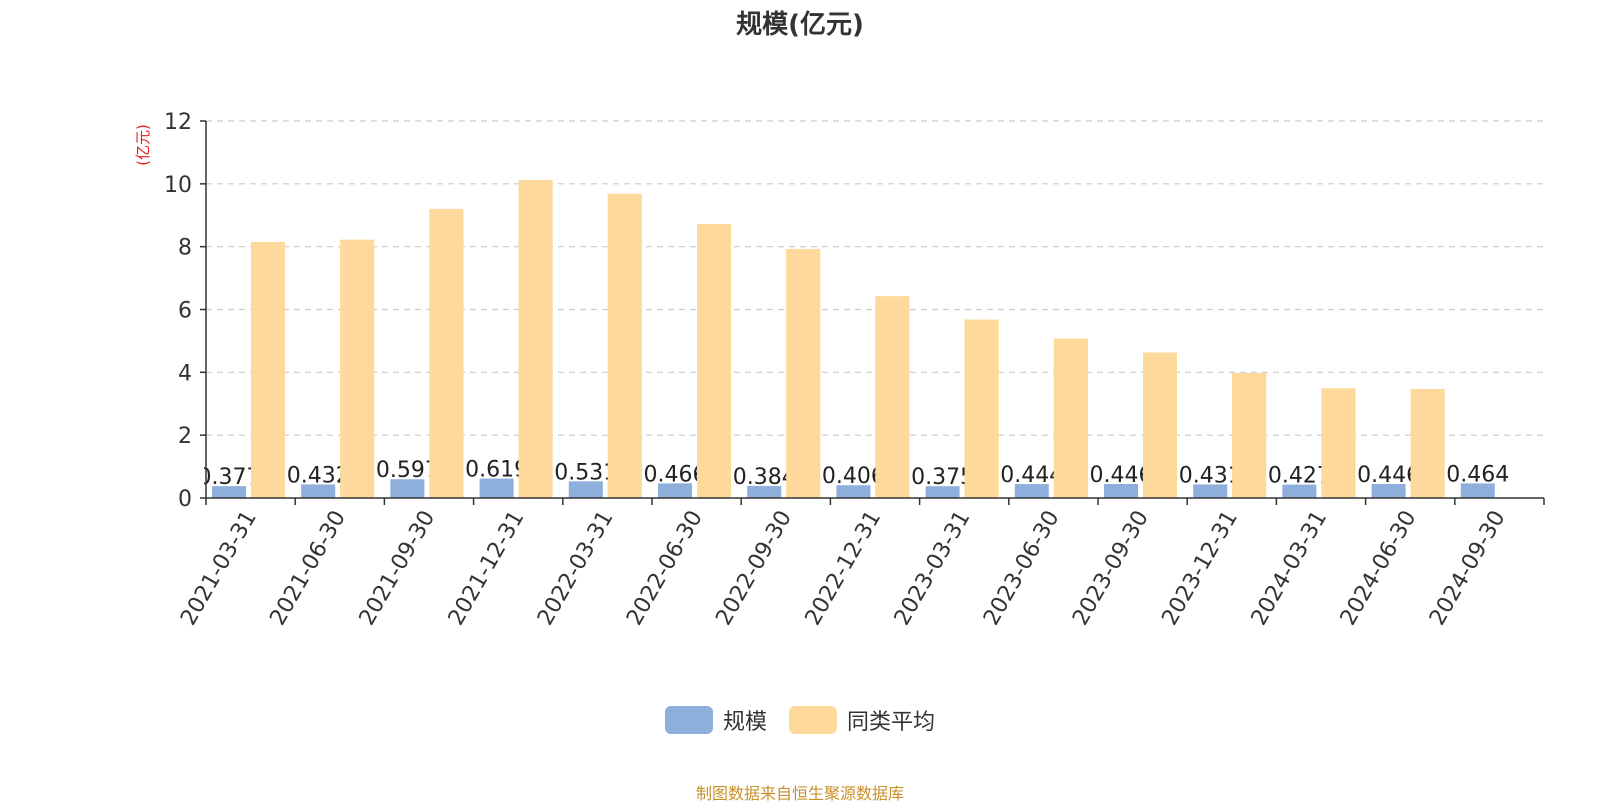 The width and height of the screenshot is (1600, 804). What do you see at coordinates (1111, 568) in the screenshot?
I see `x-tick-label: 2023-09-30` at bounding box center [1111, 568].